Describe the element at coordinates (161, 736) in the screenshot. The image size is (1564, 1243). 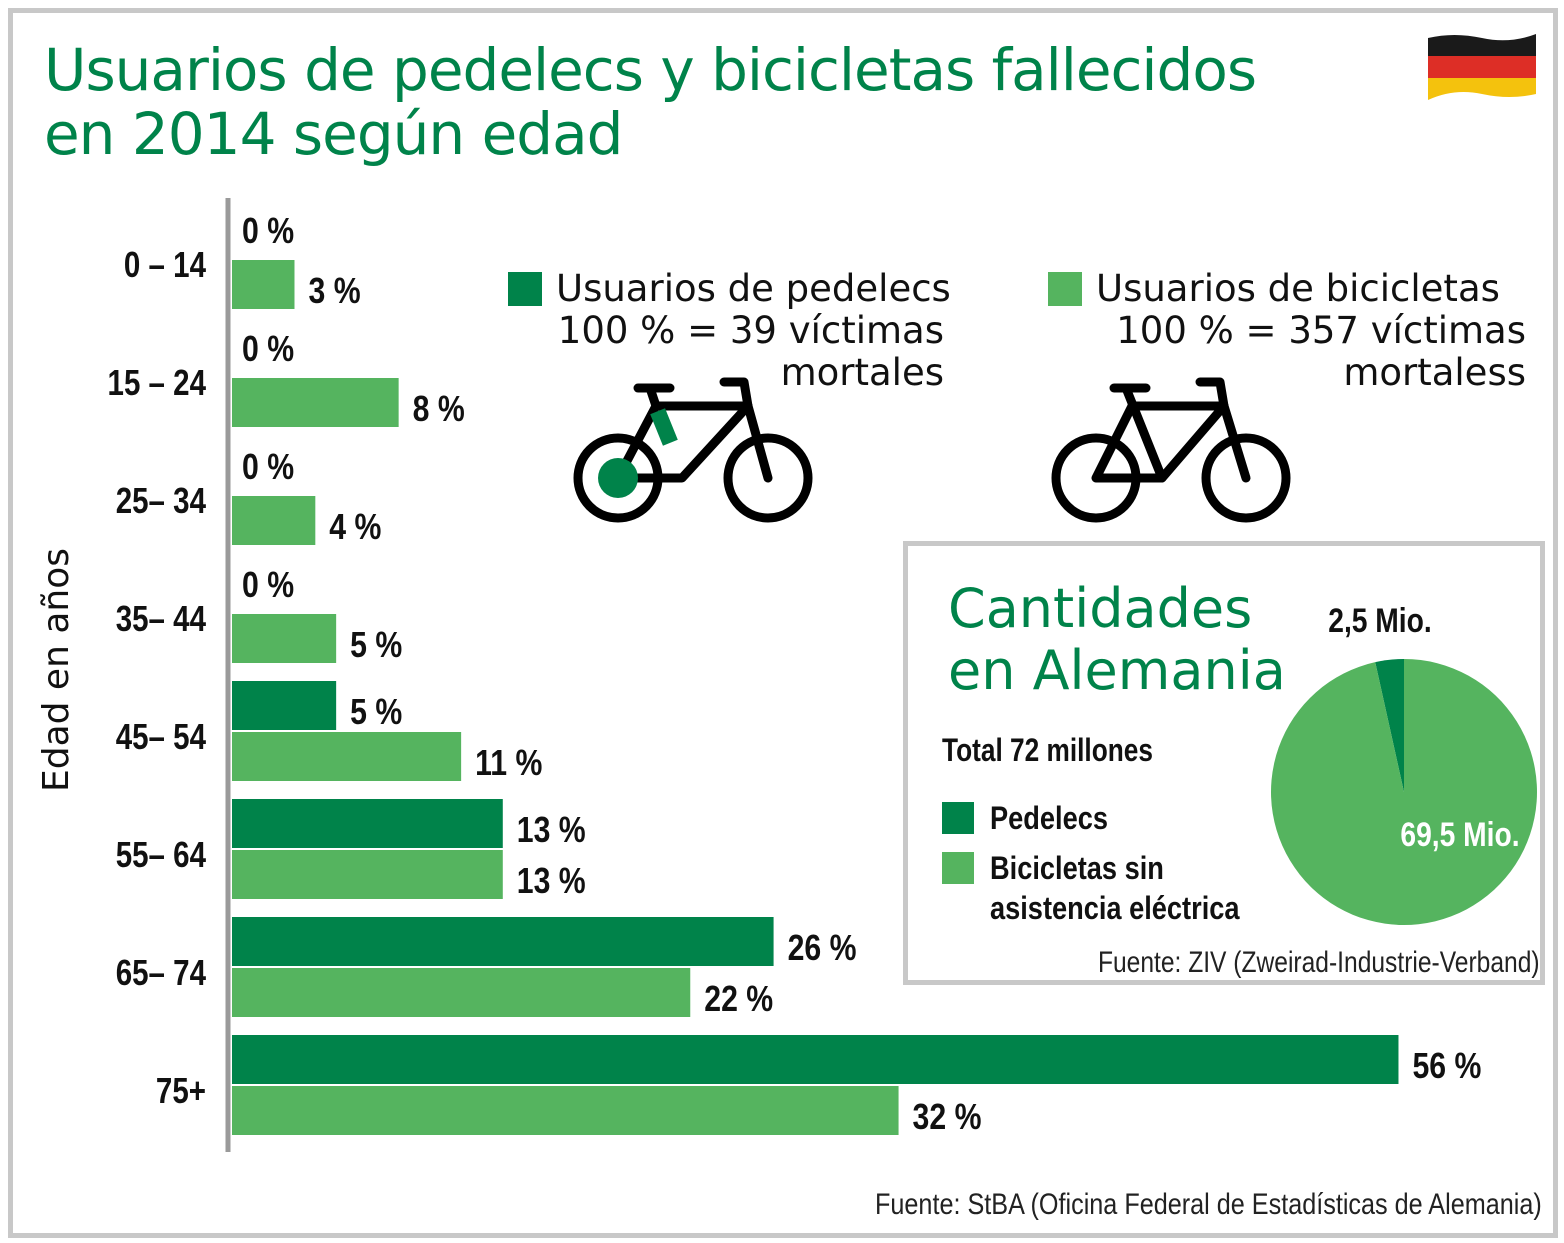
I see `category-label: 45– 54` at that location.